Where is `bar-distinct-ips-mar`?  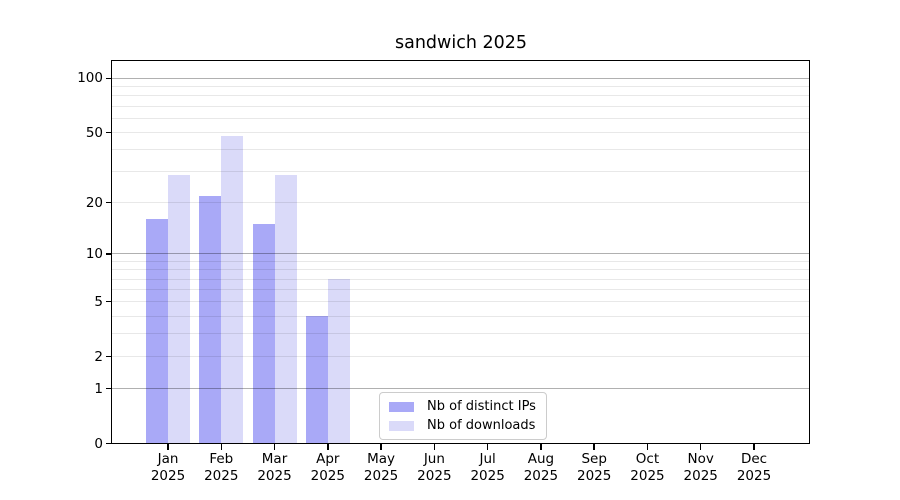
bar-distinct-ips-mar is located at coordinates (263, 334).